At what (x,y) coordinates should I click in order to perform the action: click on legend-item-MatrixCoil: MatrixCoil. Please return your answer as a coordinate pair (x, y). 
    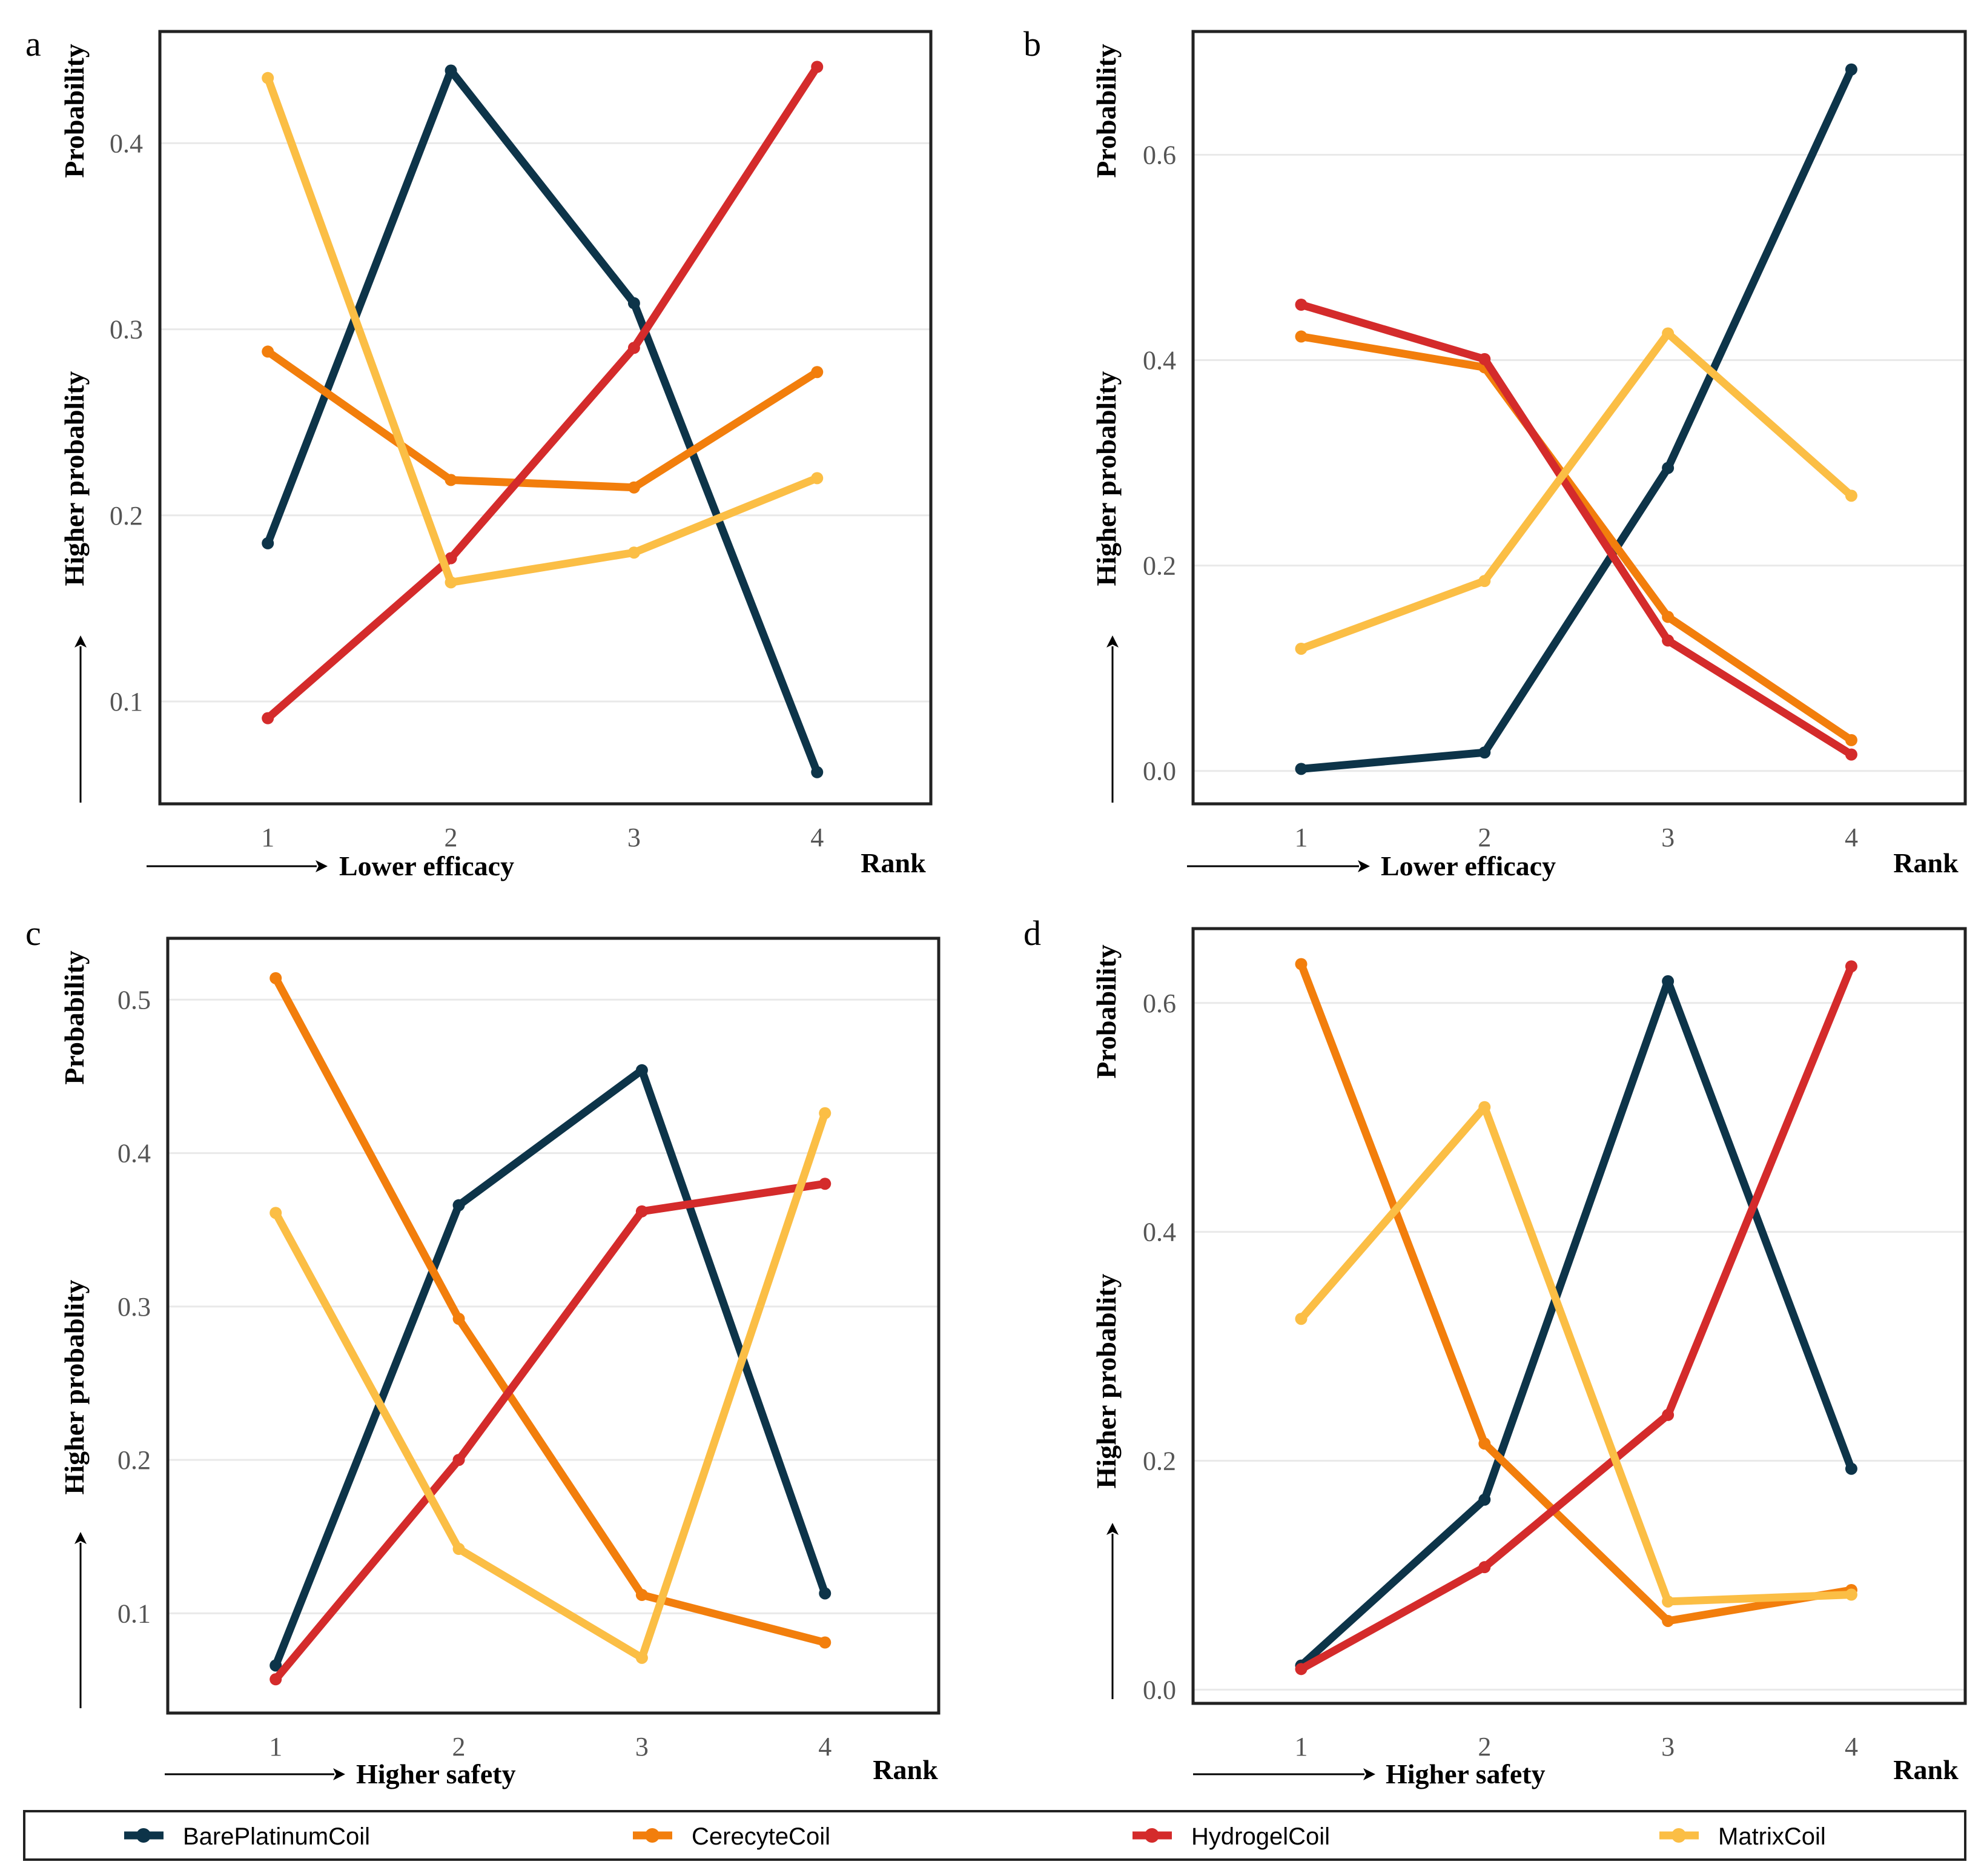
    Looking at the image, I should click on (1742, 1837).